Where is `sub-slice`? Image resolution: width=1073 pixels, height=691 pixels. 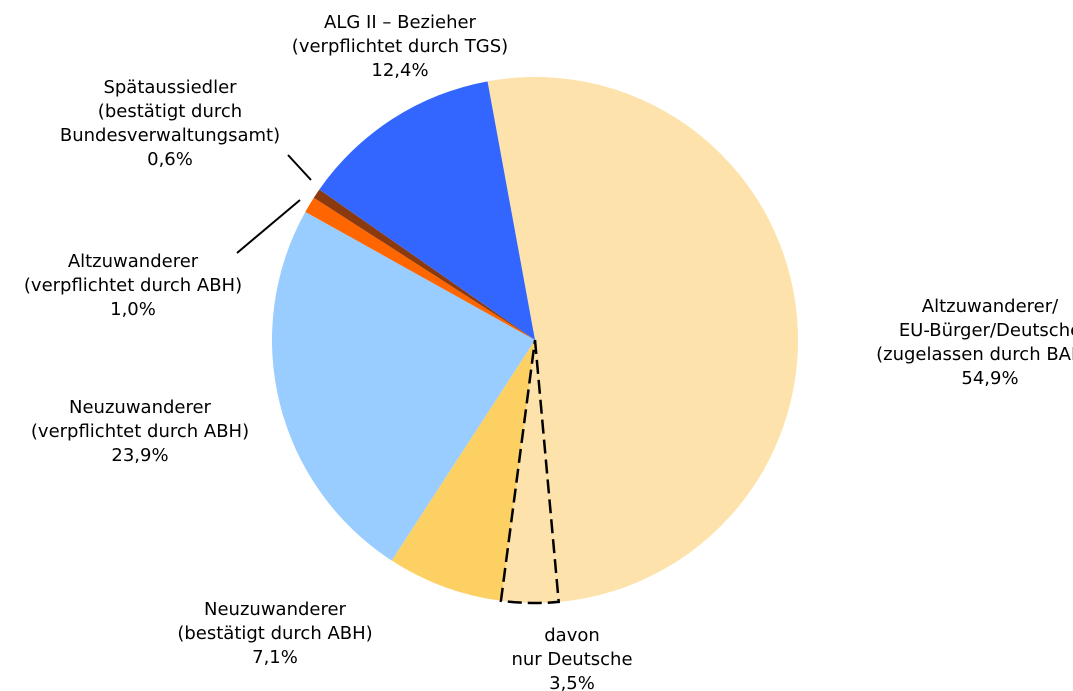 sub-slice is located at coordinates (530, 472).